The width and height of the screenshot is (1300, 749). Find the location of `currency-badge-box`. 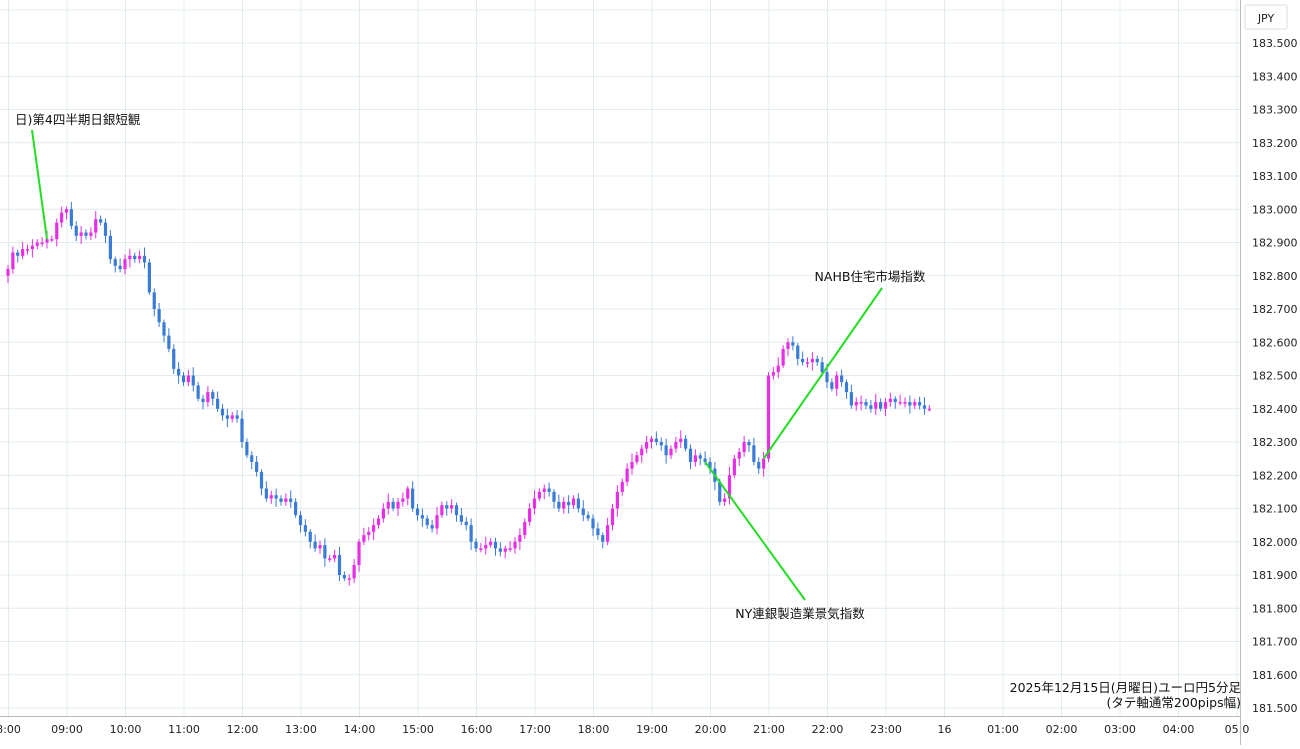

currency-badge-box is located at coordinates (1266, 17).